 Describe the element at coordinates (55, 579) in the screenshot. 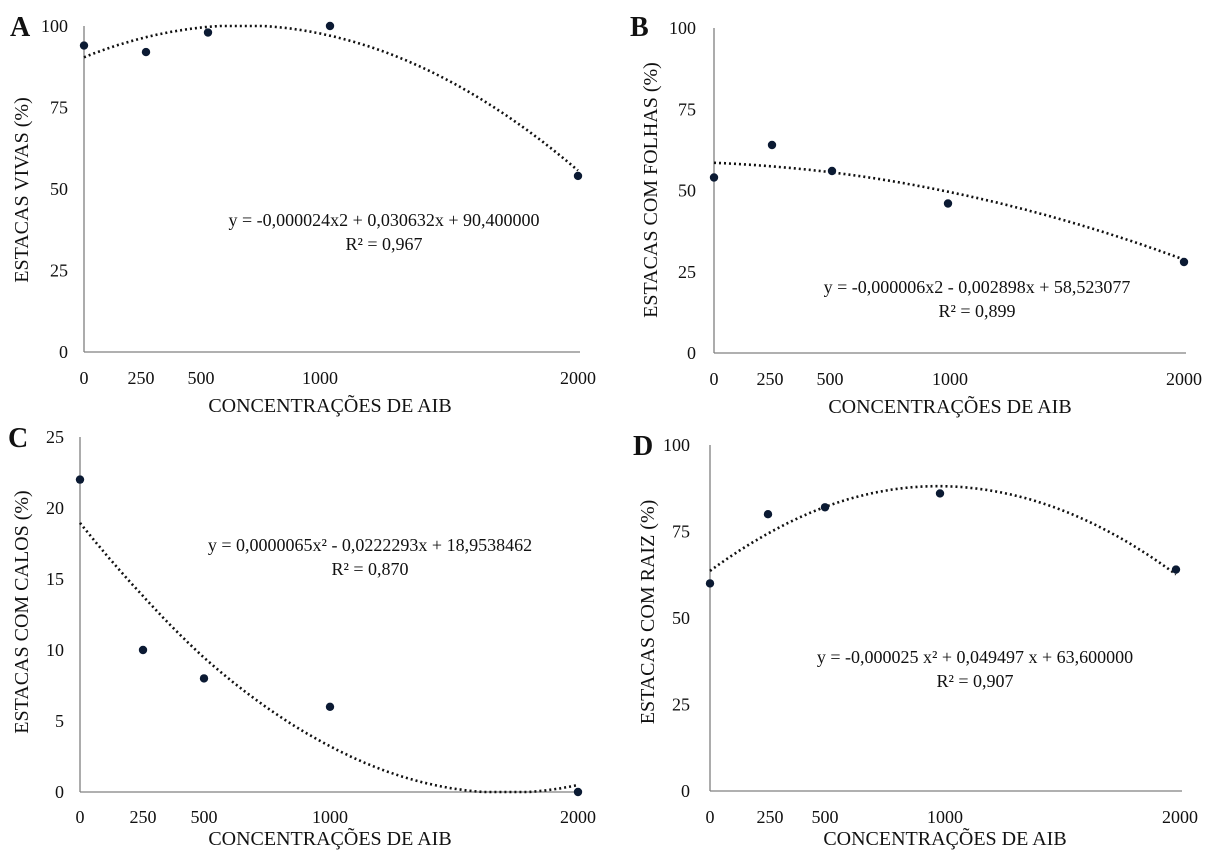

I see `y-tick-label: 15` at that location.